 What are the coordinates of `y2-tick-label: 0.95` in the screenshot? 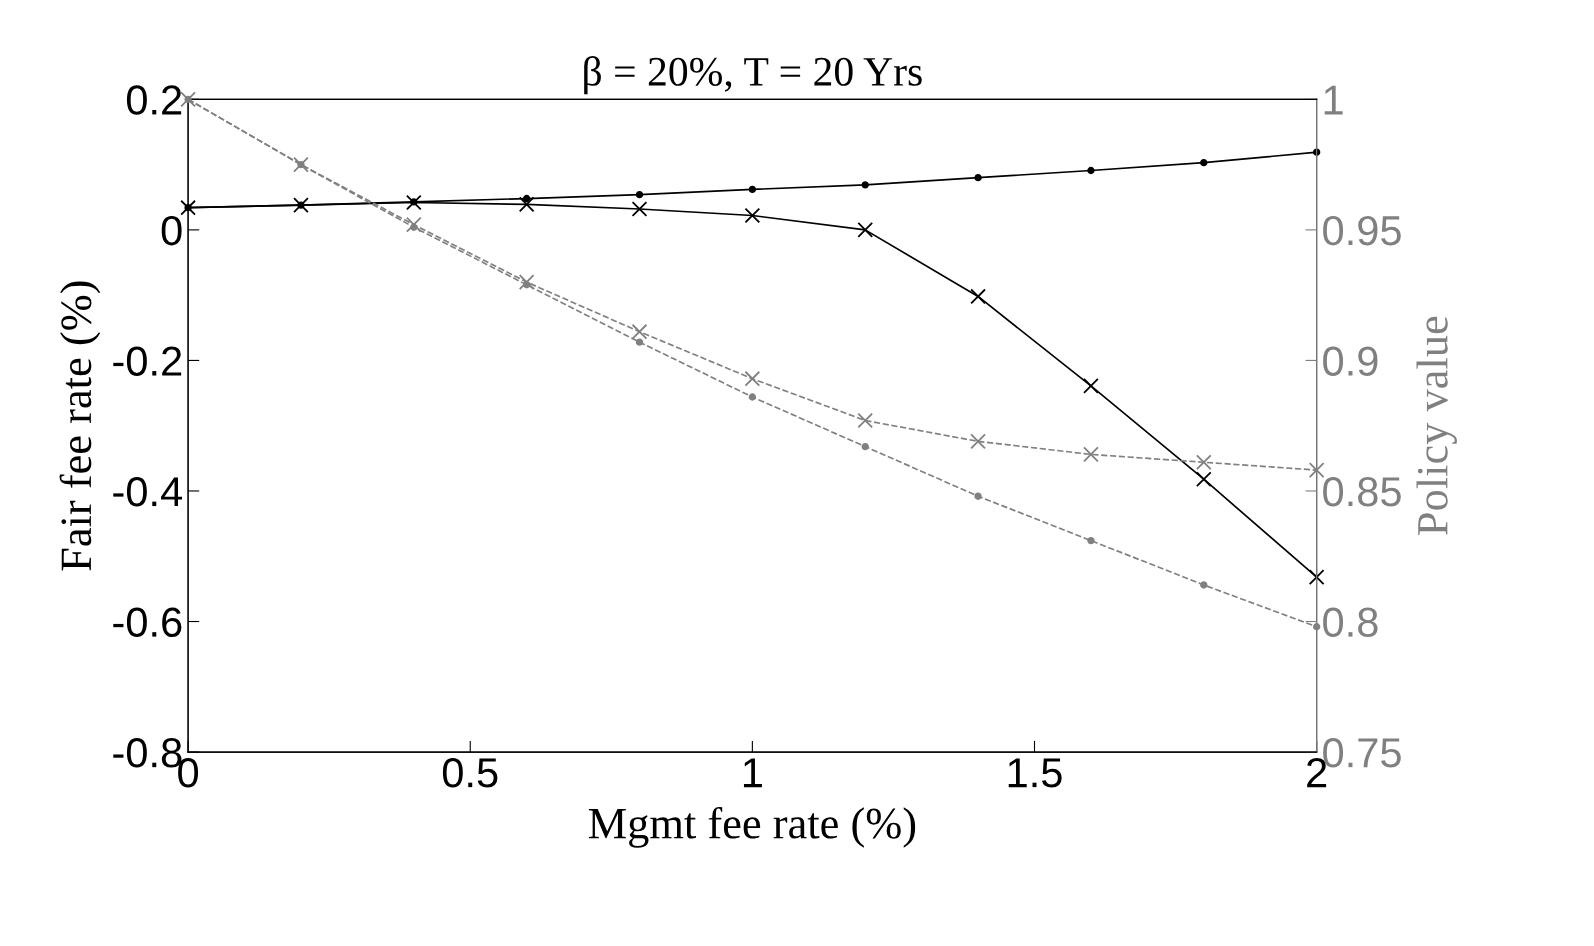 It's located at (1362, 230).